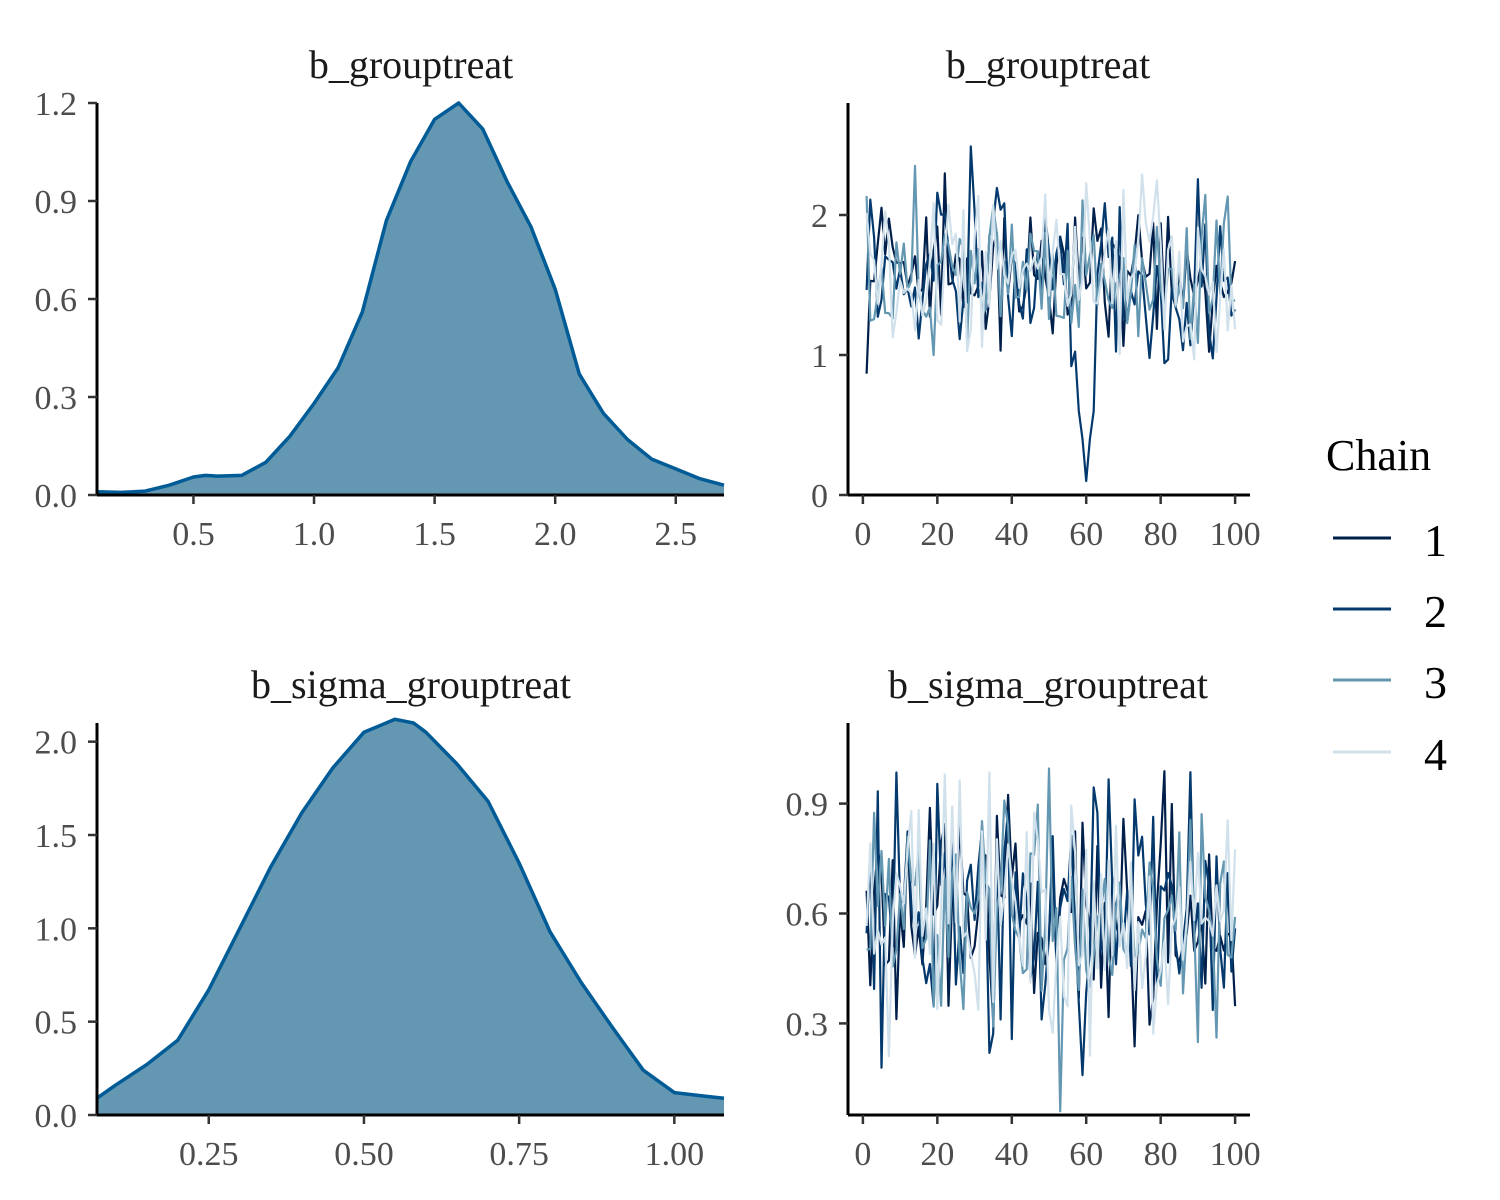  I want to click on x-tick-label: 1.00, so click(675, 1154).